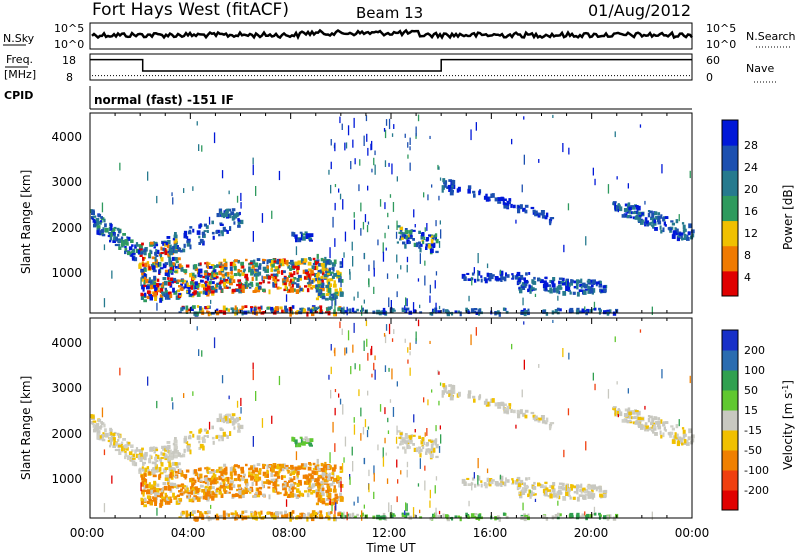 The width and height of the screenshot is (800, 554). What do you see at coordinates (66, 479) in the screenshot?
I see `vel-y-tick-1000: 1000` at bounding box center [66, 479].